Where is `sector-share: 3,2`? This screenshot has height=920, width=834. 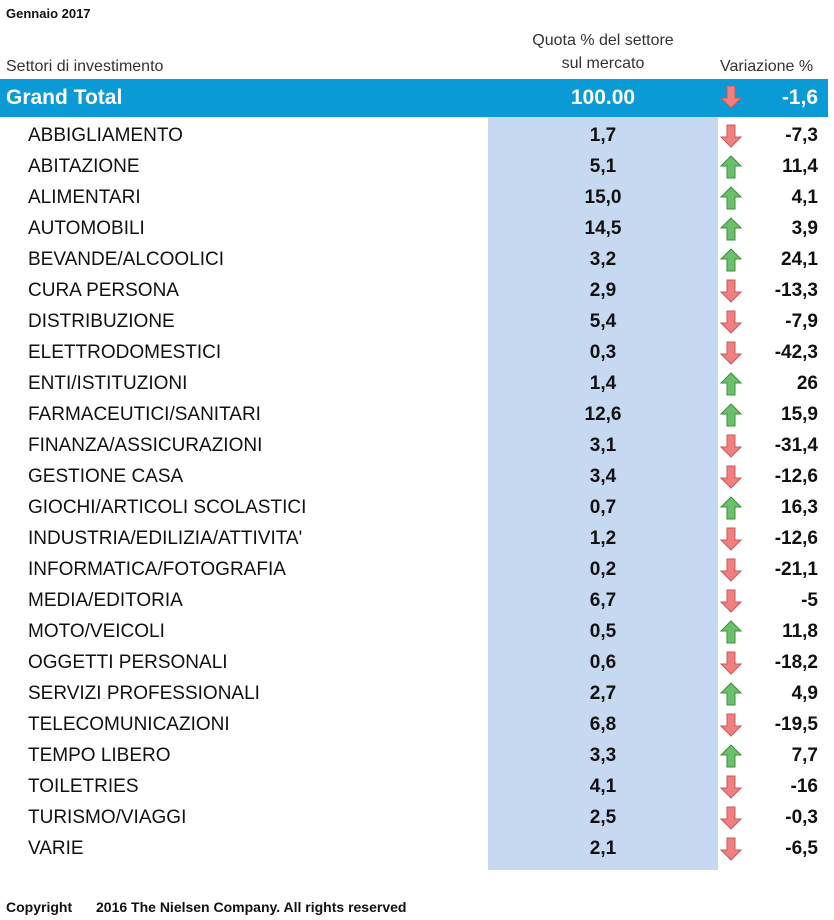 sector-share: 3,2 is located at coordinates (603, 259).